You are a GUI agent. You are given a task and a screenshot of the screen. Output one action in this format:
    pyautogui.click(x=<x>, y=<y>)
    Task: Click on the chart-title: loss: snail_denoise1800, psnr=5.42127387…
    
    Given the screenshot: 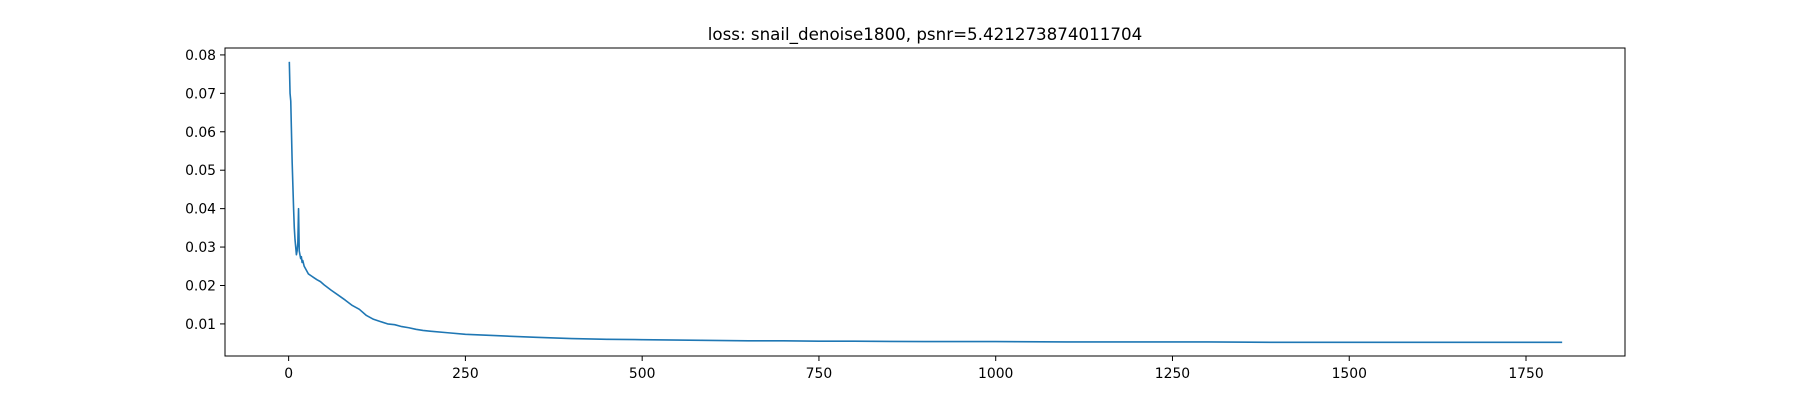 What is the action you would take?
    pyautogui.click(x=925, y=34)
    